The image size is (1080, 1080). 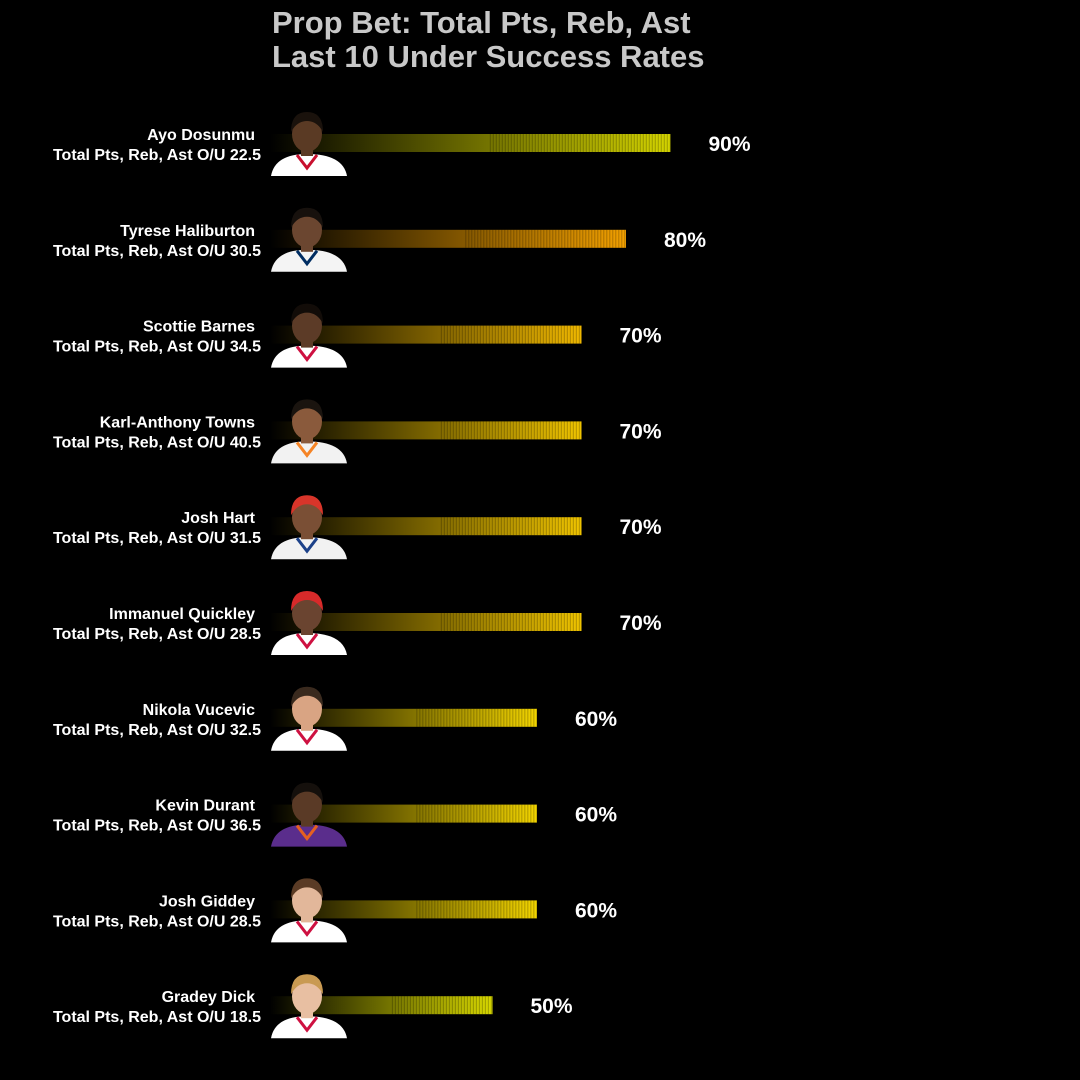 What do you see at coordinates (488, 56) in the screenshot?
I see `chart-title-line-2: Last 10 Under Success Rates` at bounding box center [488, 56].